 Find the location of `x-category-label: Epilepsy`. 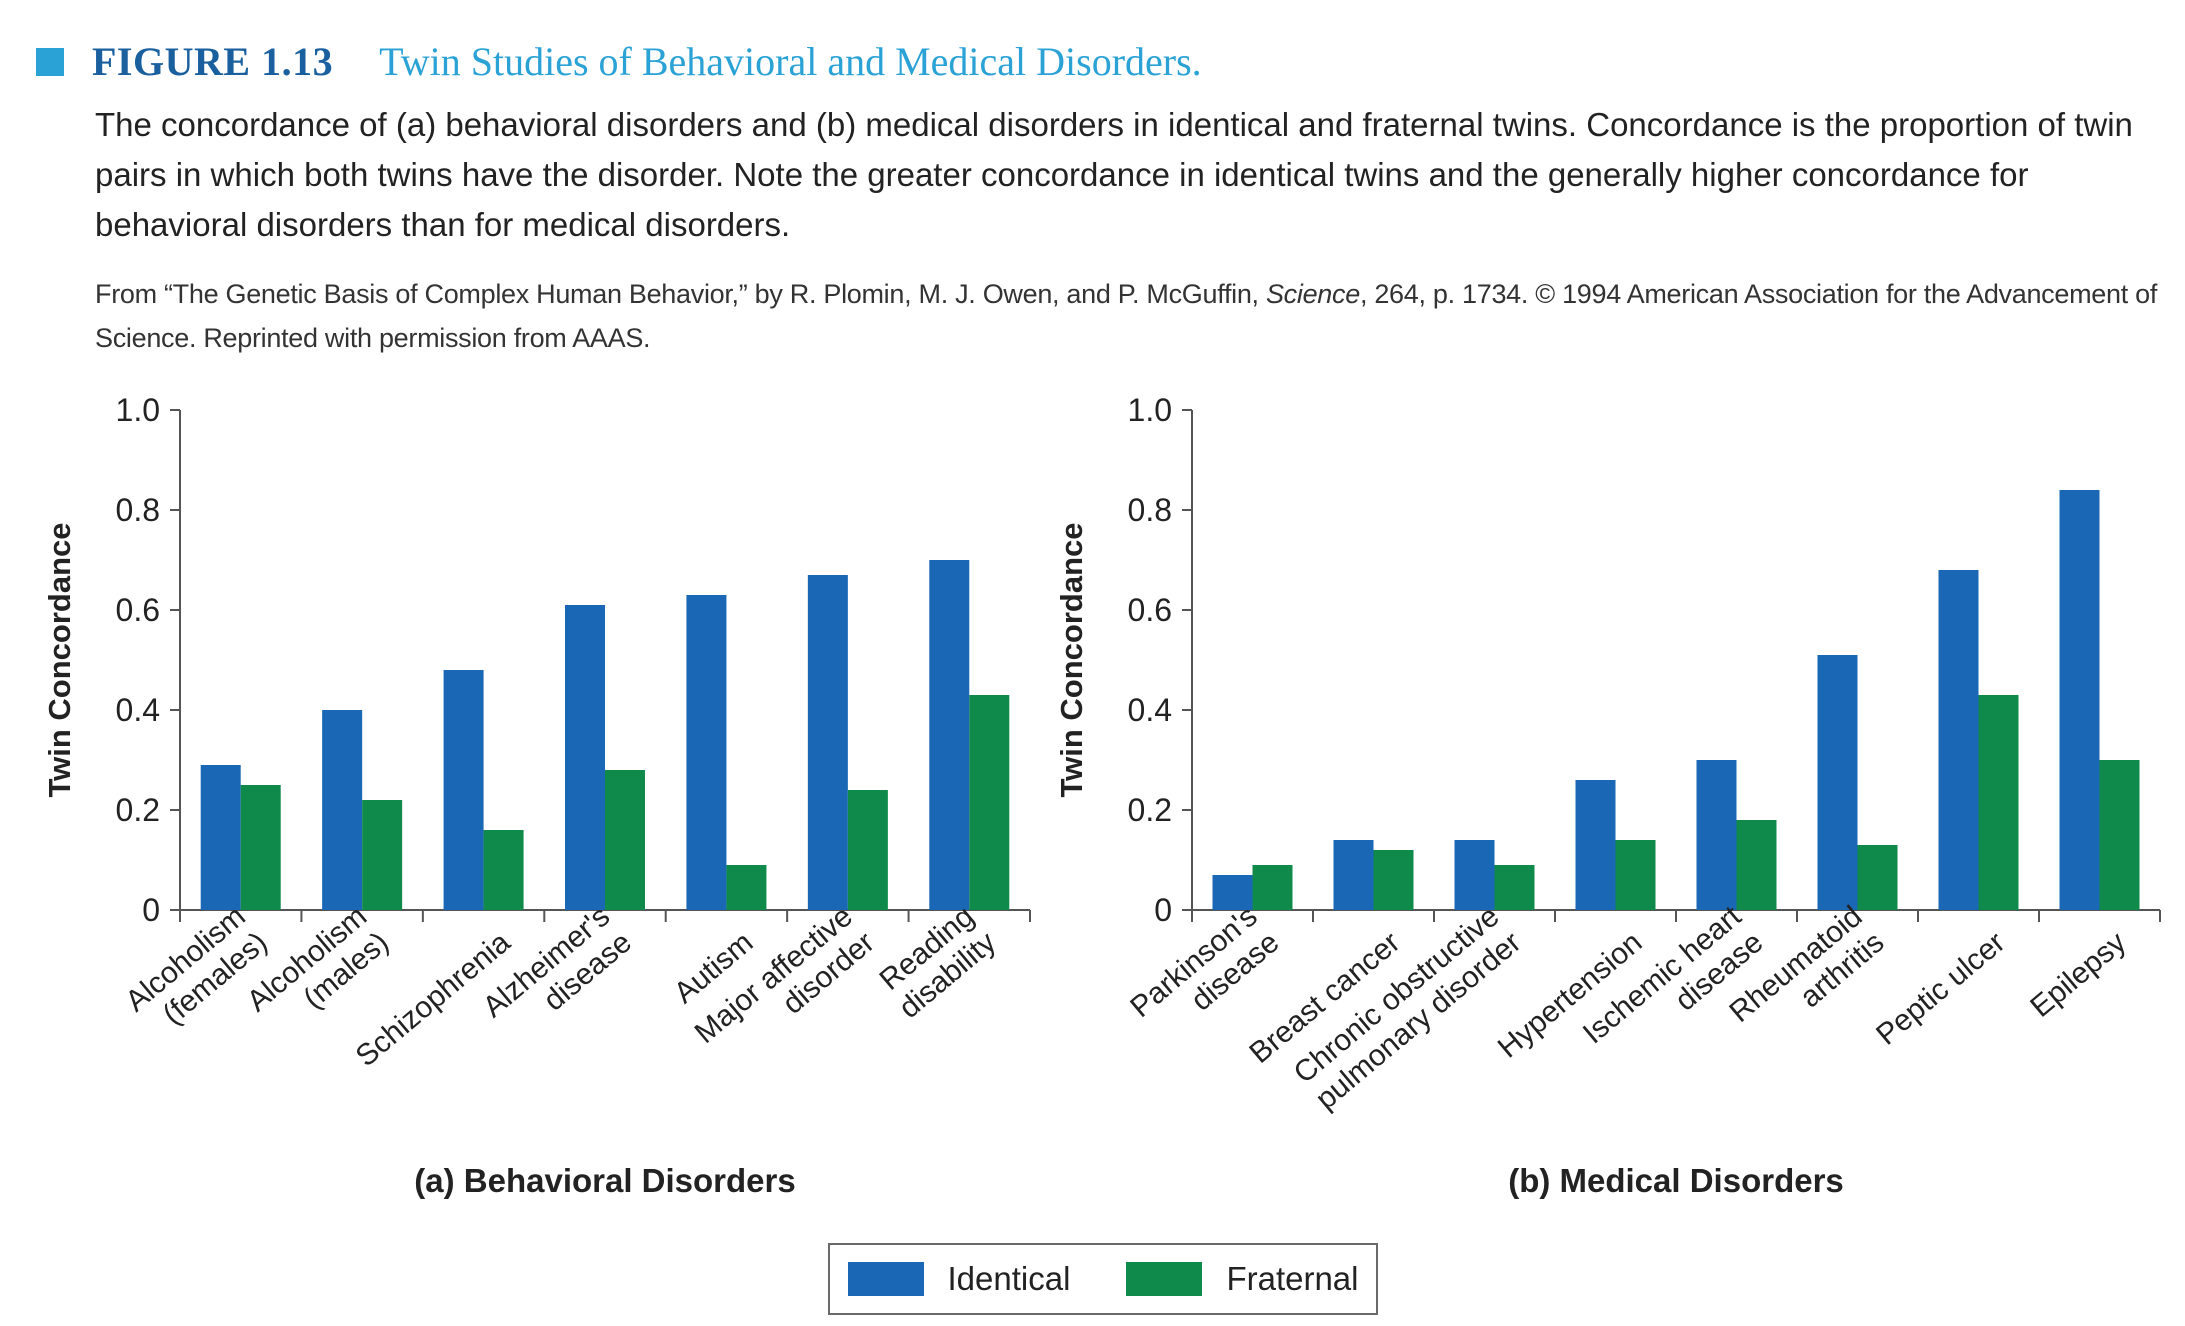

x-category-label: Epilepsy is located at coordinates (2078, 975).